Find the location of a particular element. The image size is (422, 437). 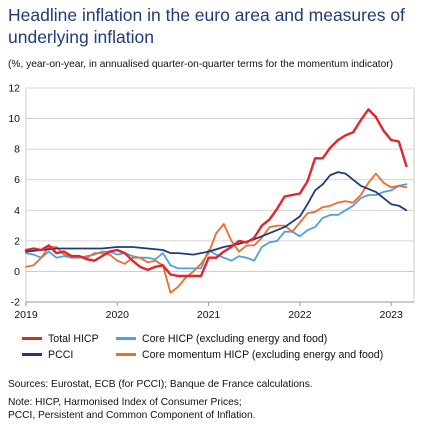

legend-swatch-core-hicp is located at coordinates (126, 338).